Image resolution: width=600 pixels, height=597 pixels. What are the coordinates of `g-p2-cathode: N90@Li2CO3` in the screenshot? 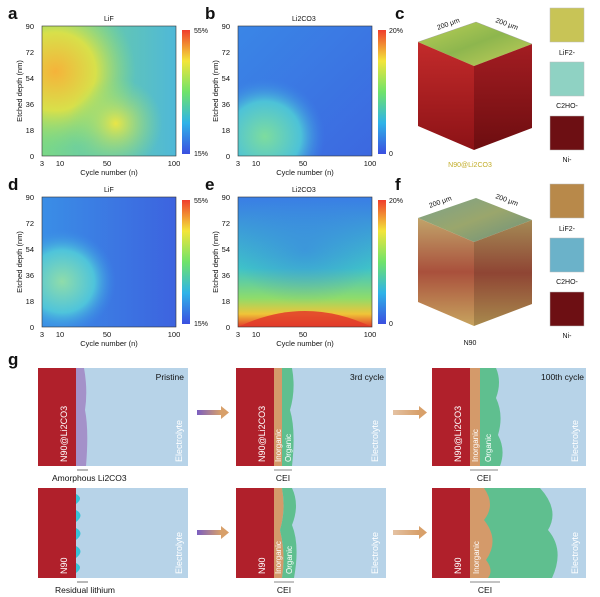 It's located at (262, 434).